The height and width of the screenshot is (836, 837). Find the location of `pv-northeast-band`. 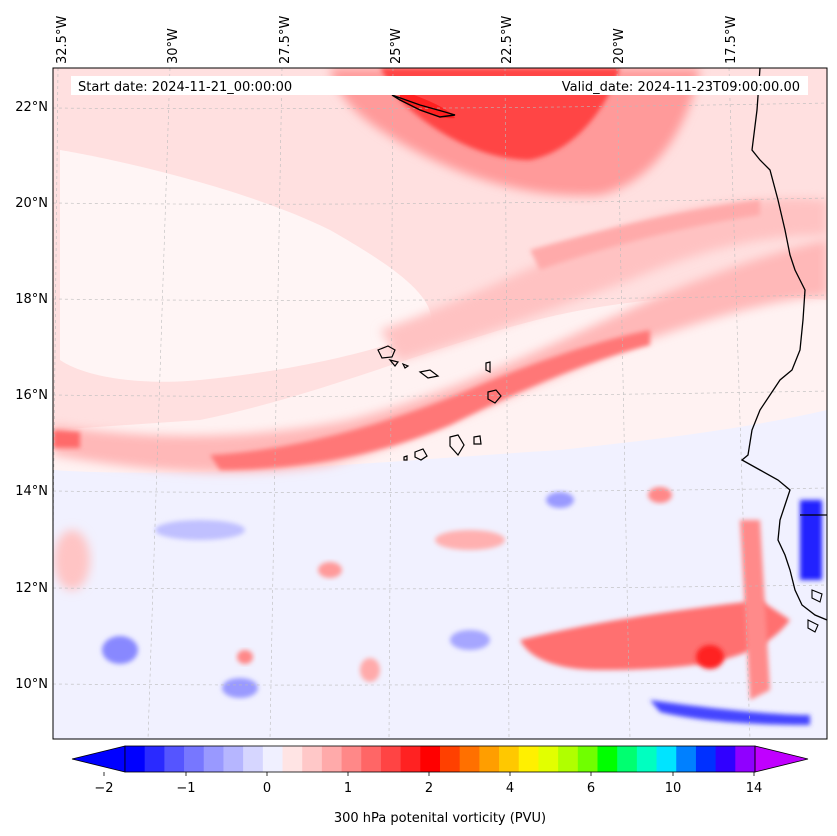

pv-northeast-band is located at coordinates (645, 235).